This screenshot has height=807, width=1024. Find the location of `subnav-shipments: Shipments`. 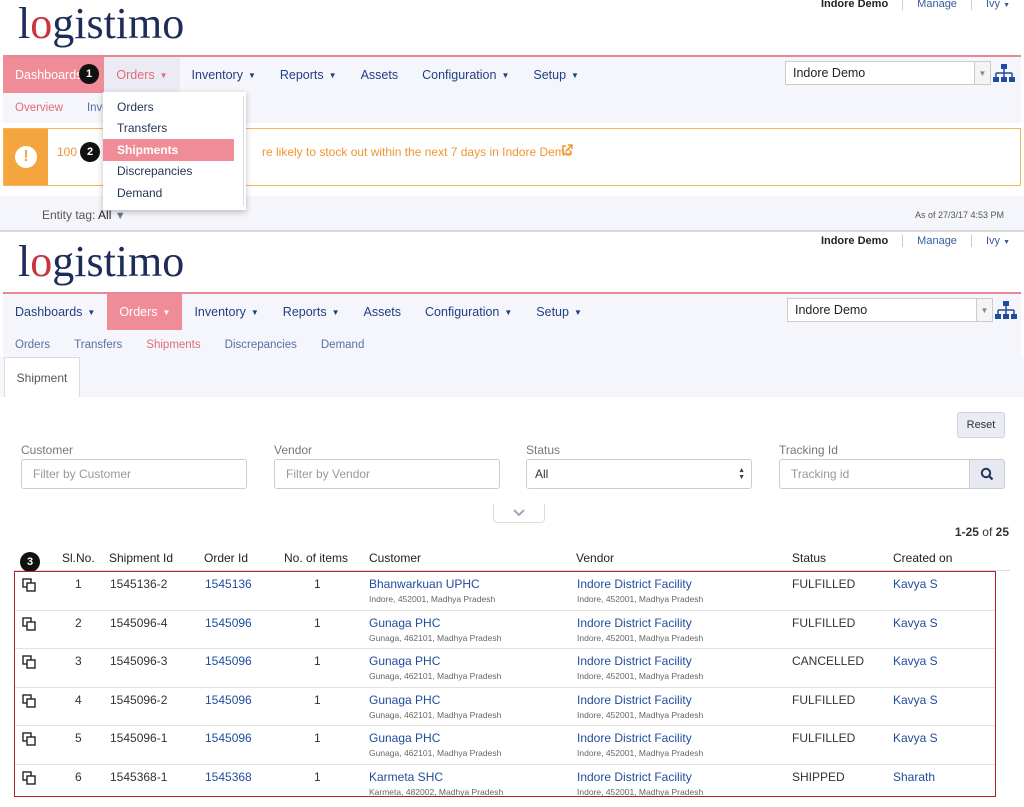

subnav-shipments: Shipments is located at coordinates (173, 345).